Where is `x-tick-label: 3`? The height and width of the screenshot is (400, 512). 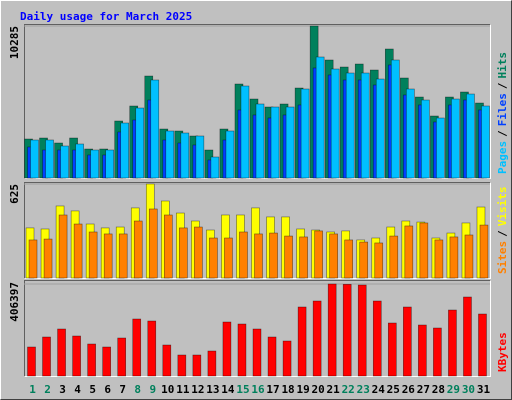
x-tick-label: 3 is located at coordinates (62, 389).